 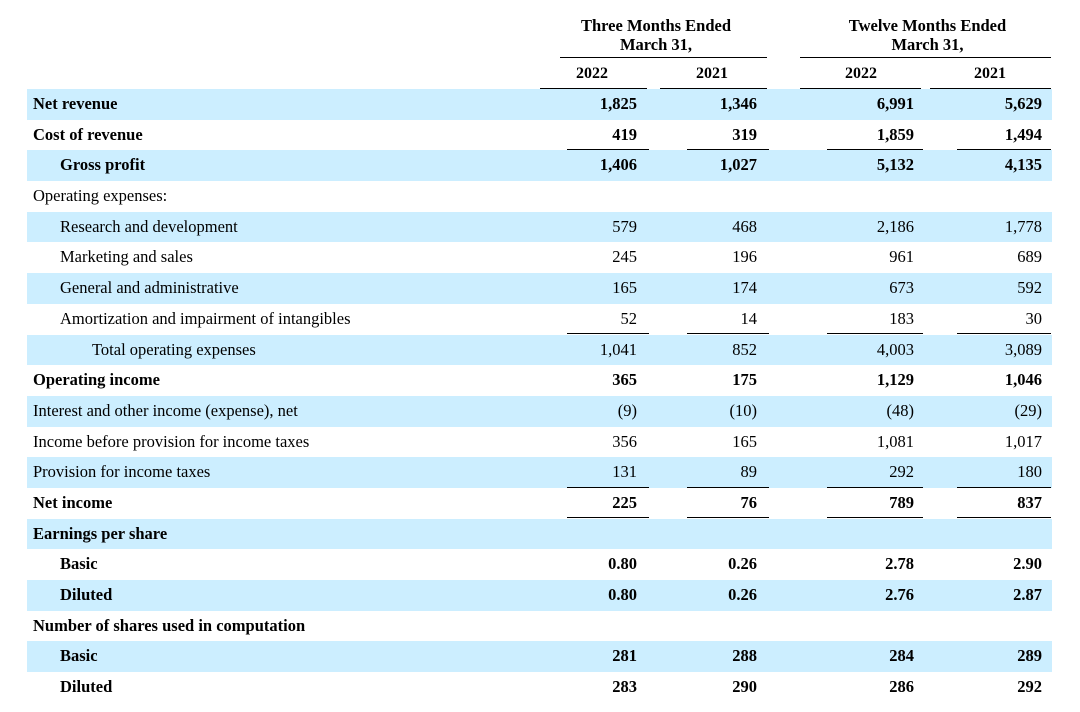 I want to click on row-label: Total operating expenses, so click(x=174, y=349).